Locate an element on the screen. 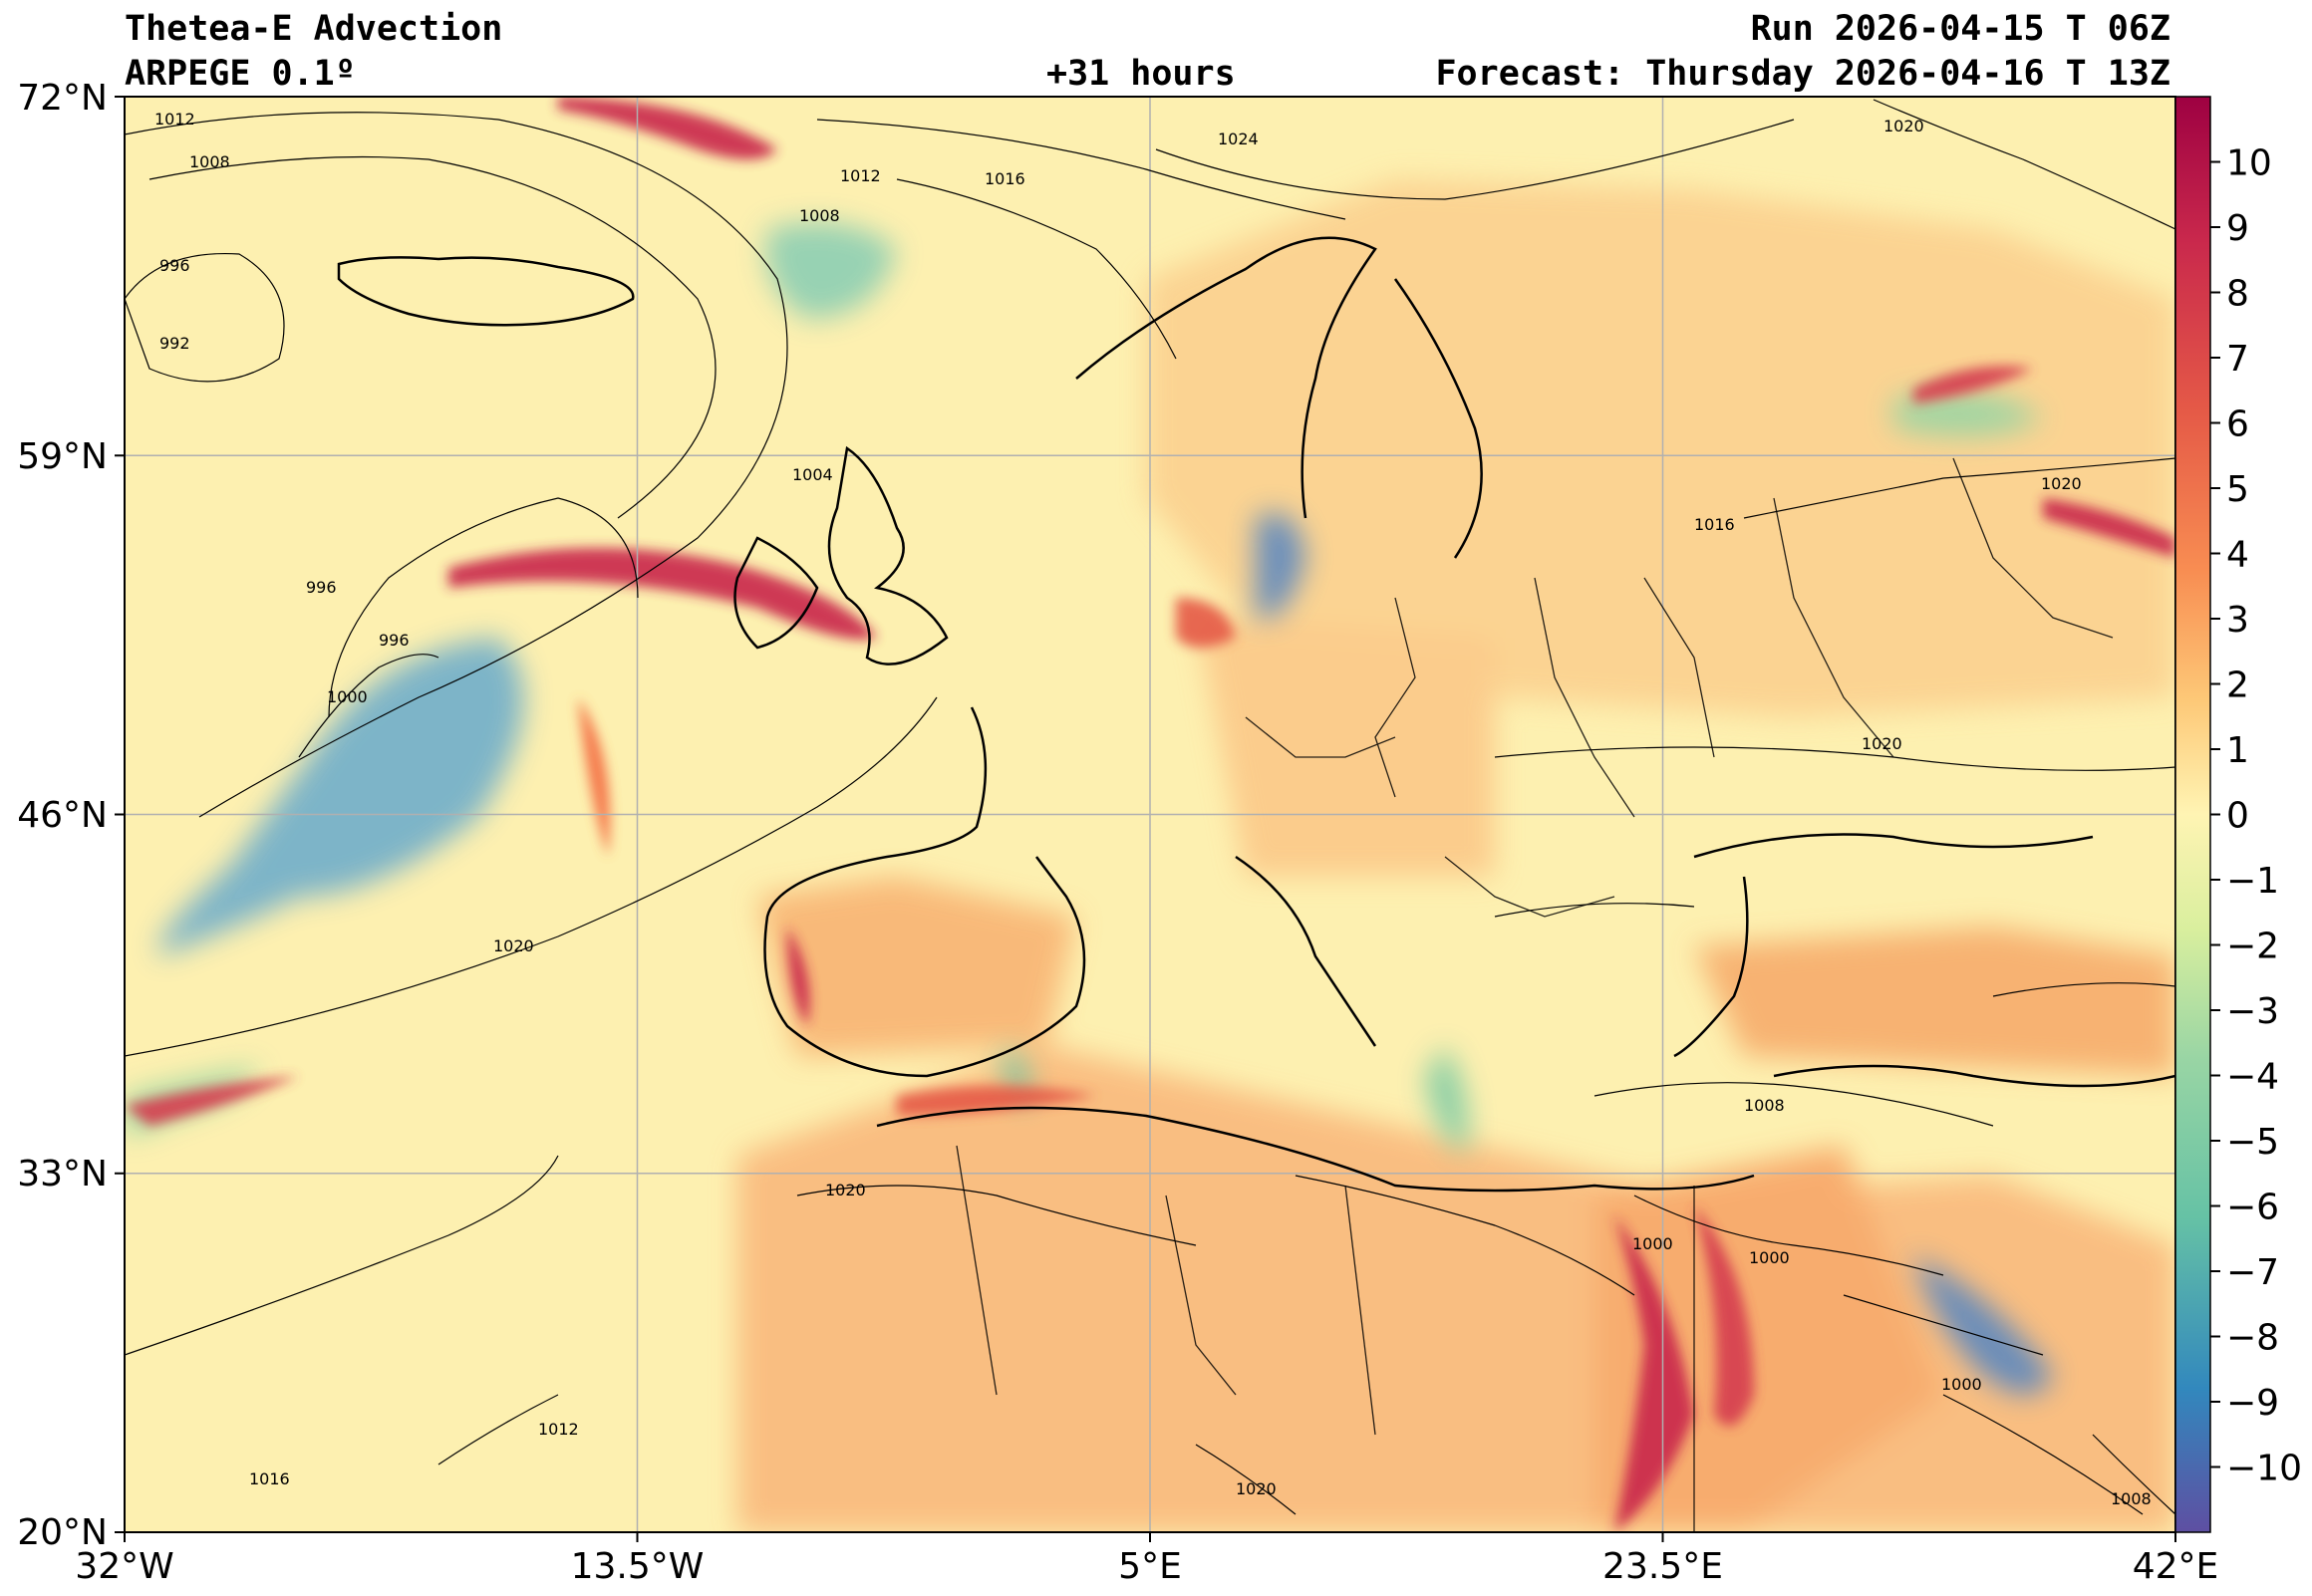 Image resolution: width=2312 pixels, height=1596 pixels. colorbar-tick-label: 10 is located at coordinates (2249, 163).